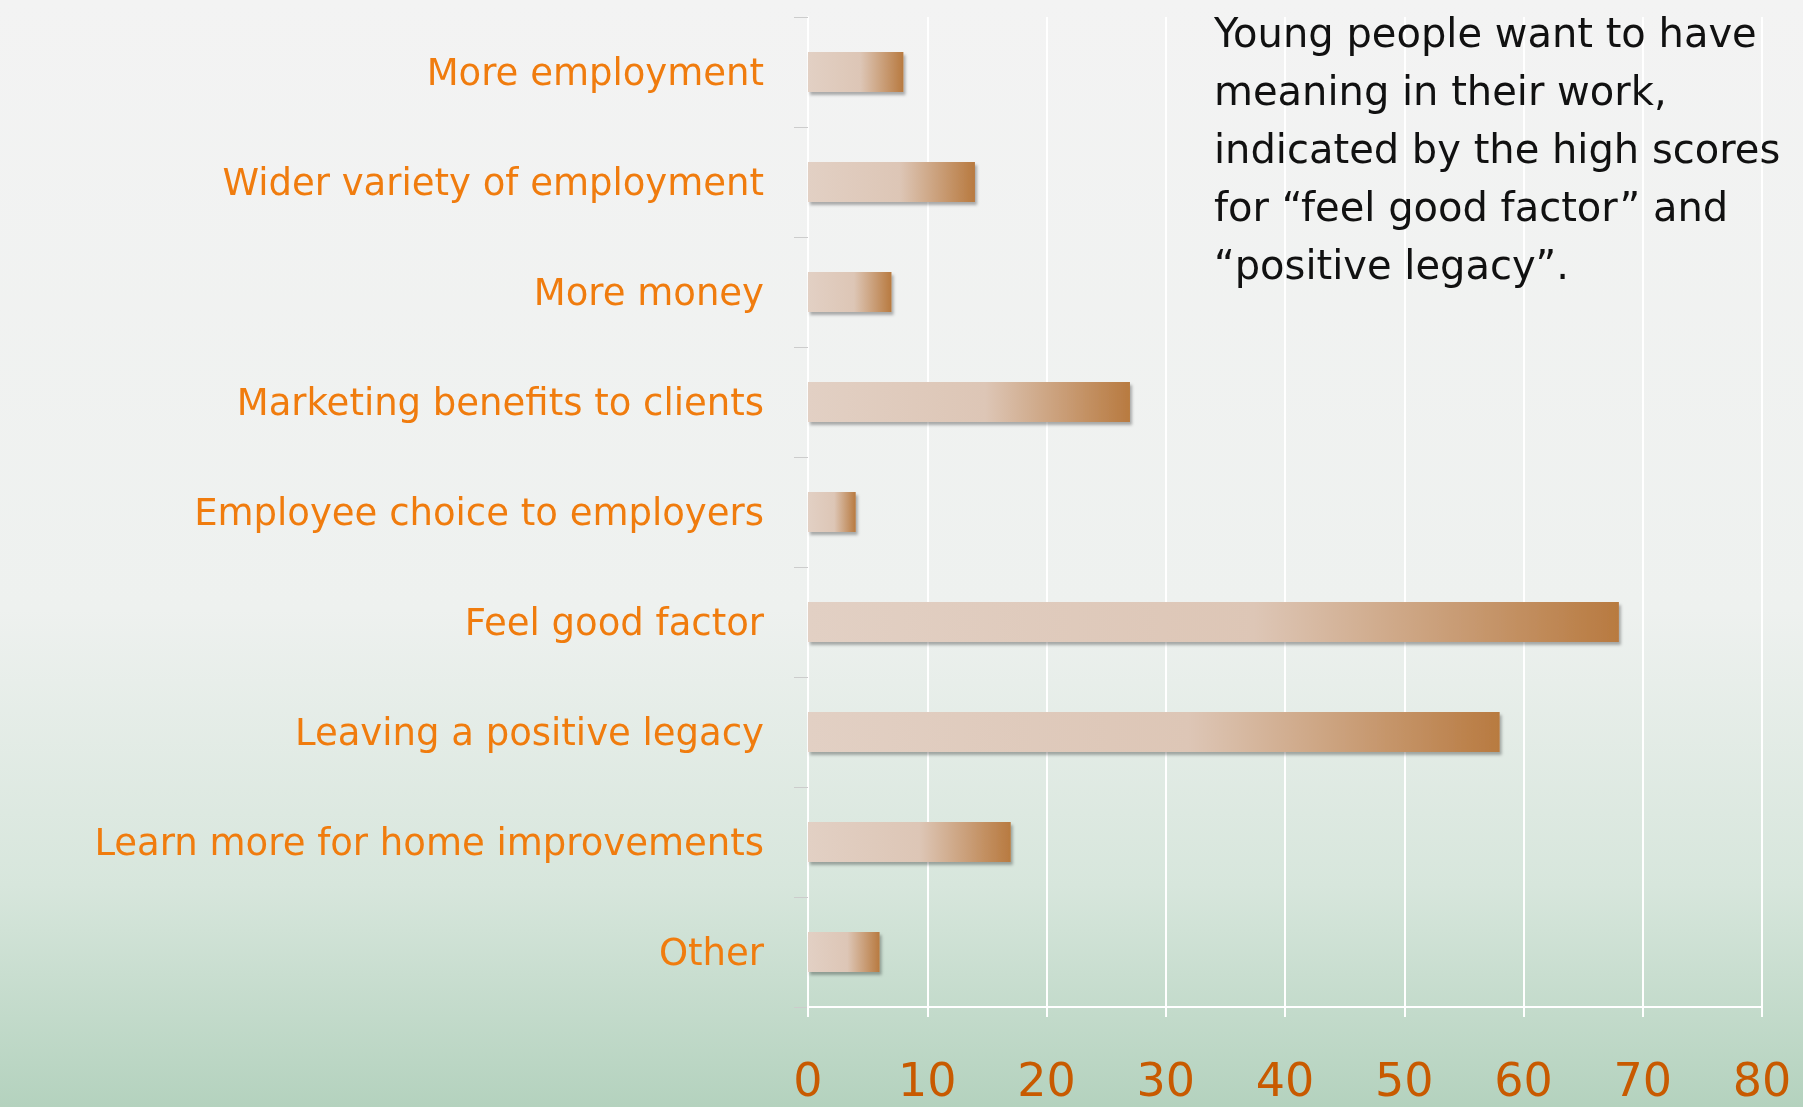 The height and width of the screenshot is (1107, 1803). What do you see at coordinates (500, 402) in the screenshot?
I see `y-tick-label: Marketing benefits to clients` at bounding box center [500, 402].